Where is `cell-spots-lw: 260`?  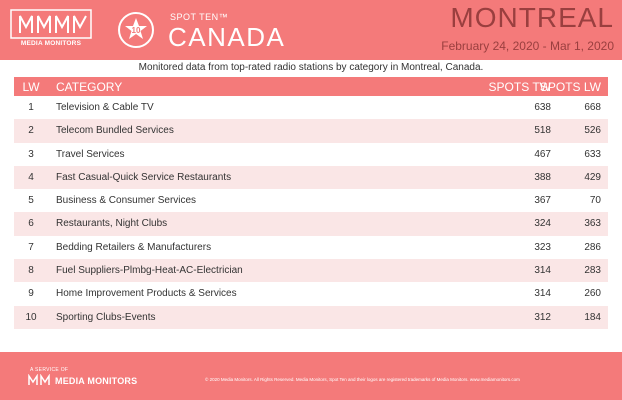 cell-spots-lw: 260 is located at coordinates (592, 294).